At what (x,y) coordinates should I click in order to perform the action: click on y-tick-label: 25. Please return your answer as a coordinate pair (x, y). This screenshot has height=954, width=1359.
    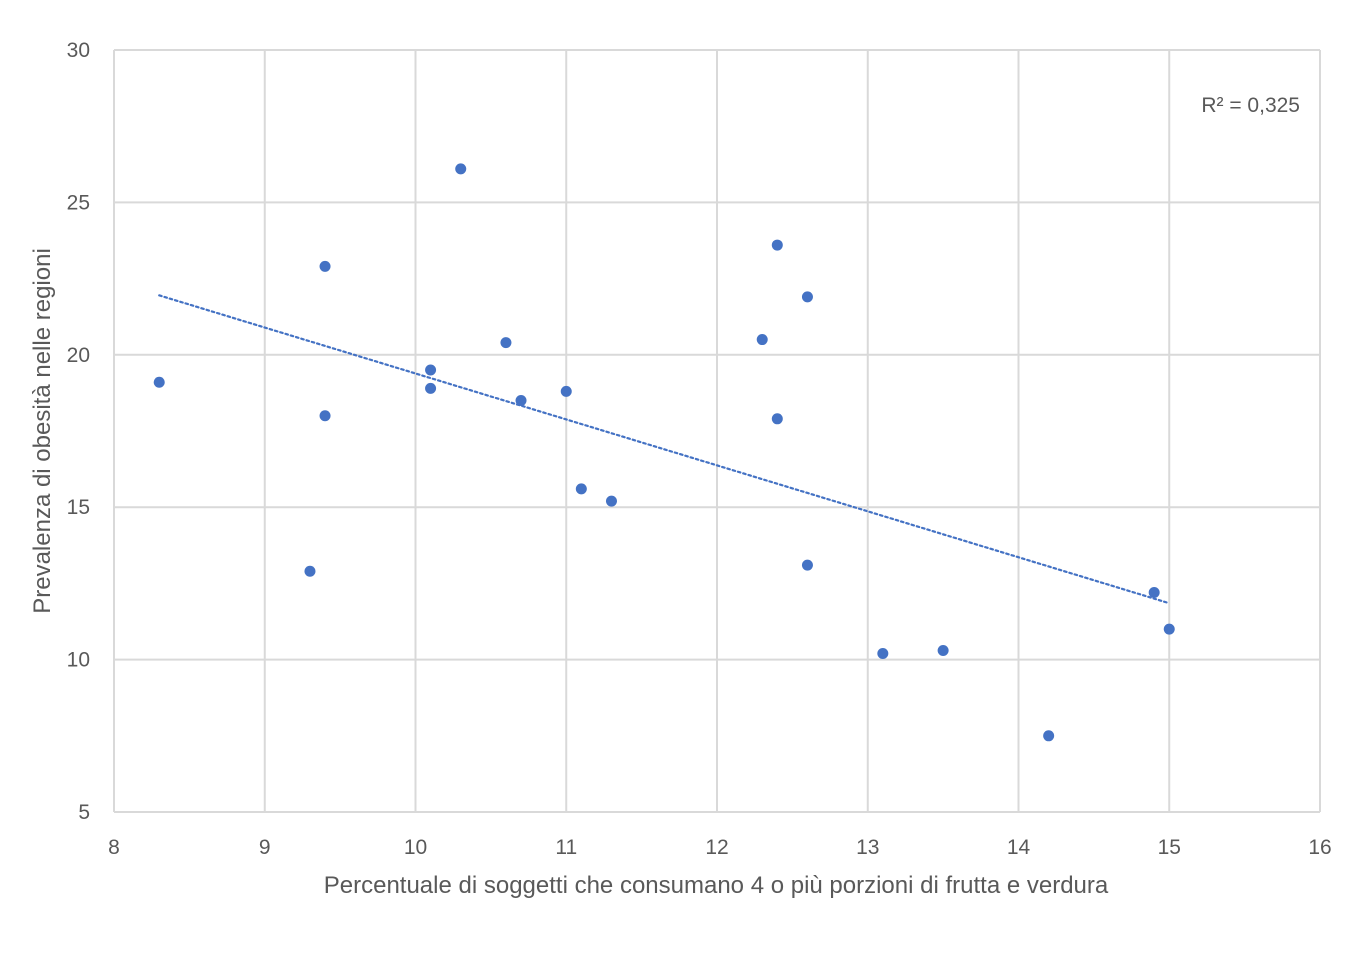
    Looking at the image, I should click on (78, 202).